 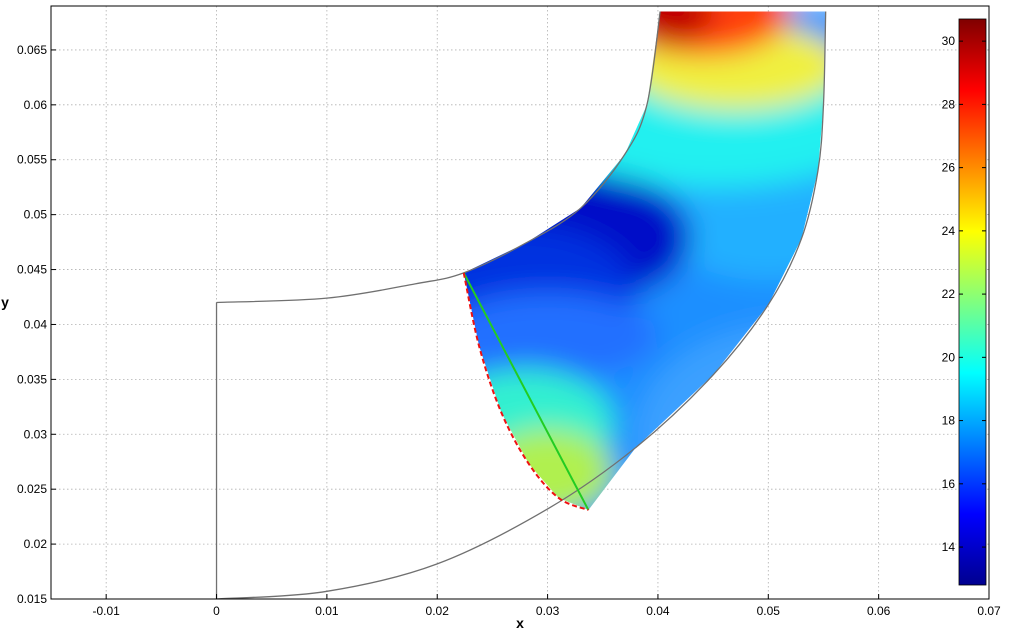 I want to click on red-dashed-curve-line, so click(x=525, y=391).